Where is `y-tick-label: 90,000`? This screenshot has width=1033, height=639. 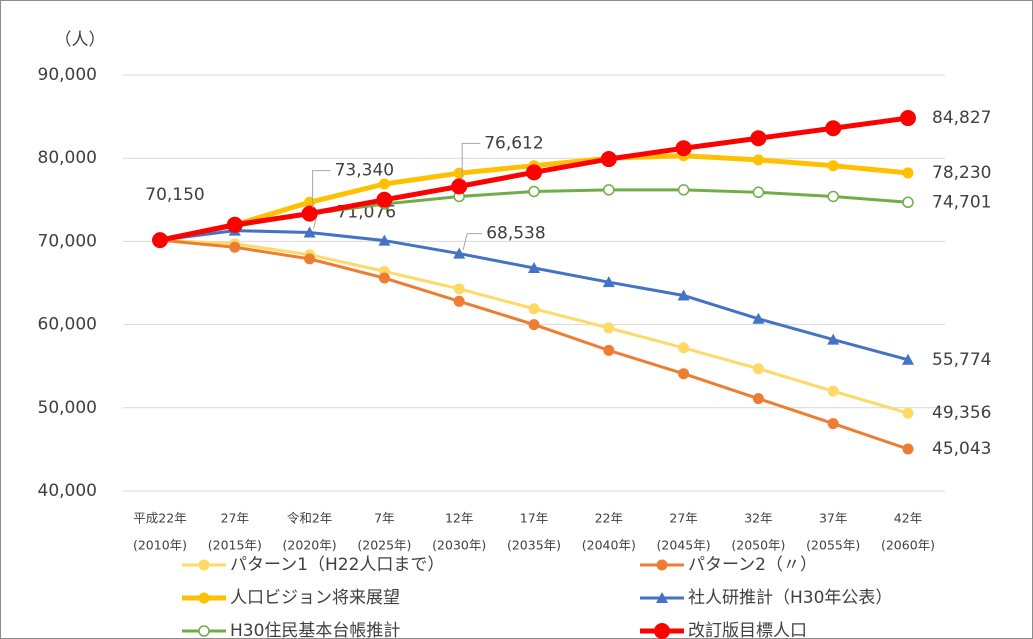
y-tick-label: 90,000 is located at coordinates (67, 75).